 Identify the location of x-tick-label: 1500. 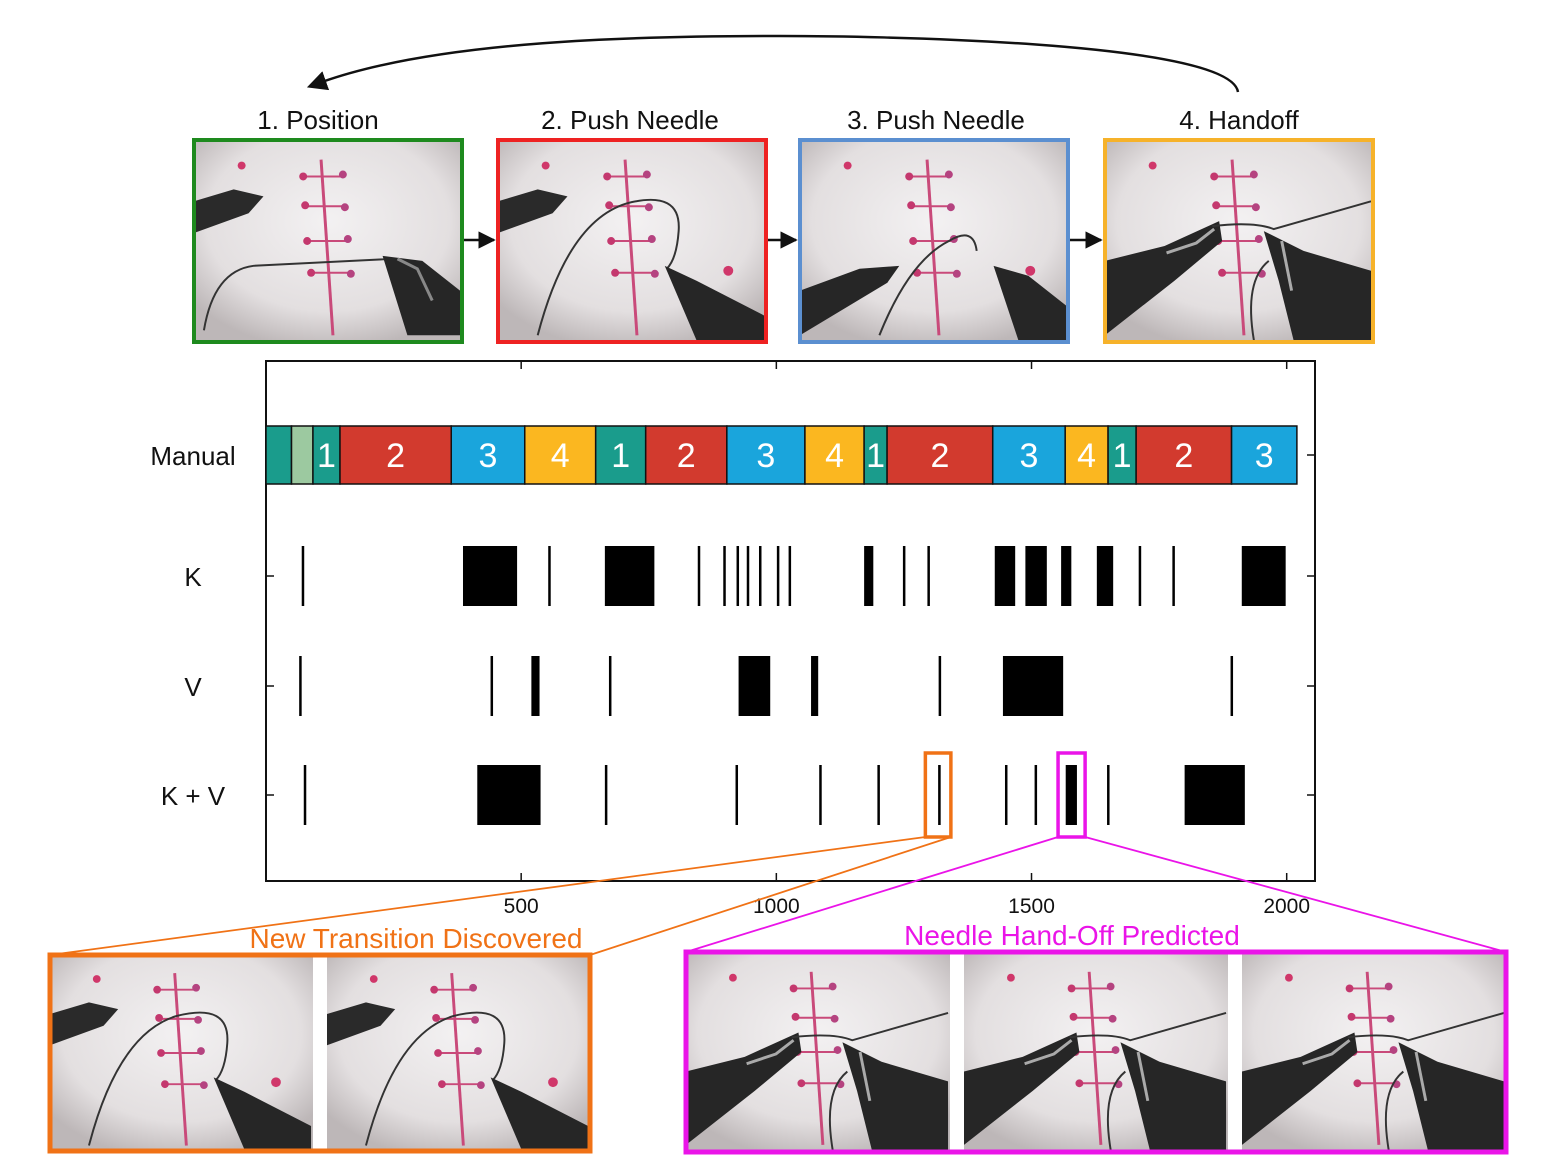
(1031, 906).